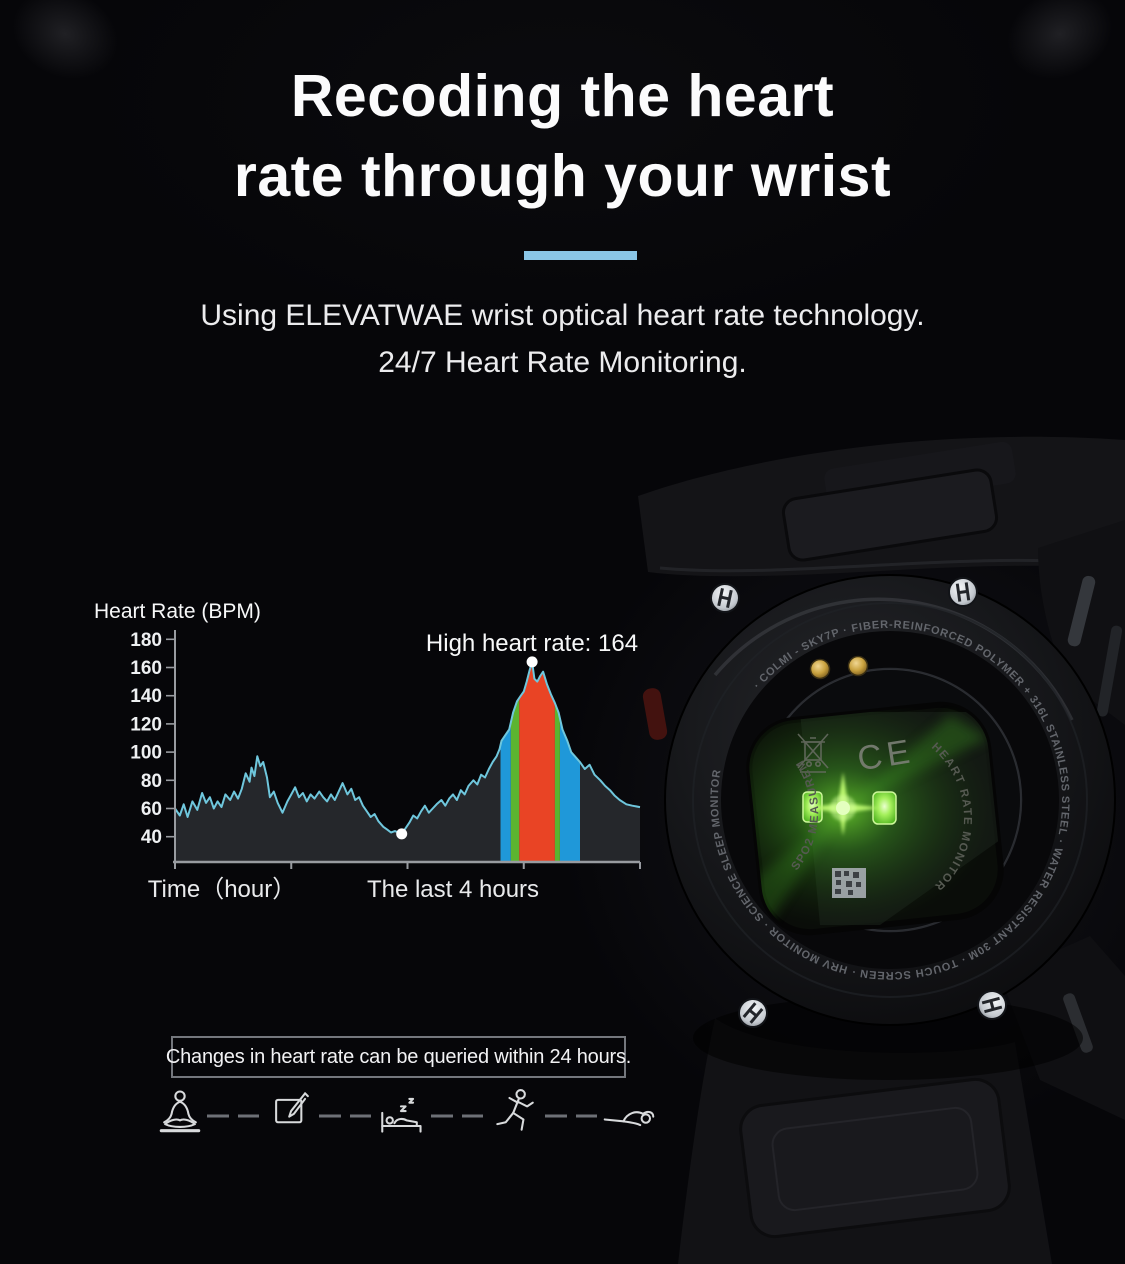 The width and height of the screenshot is (1125, 1264). I want to click on strap-bottom-pad, so click(875, 1158).